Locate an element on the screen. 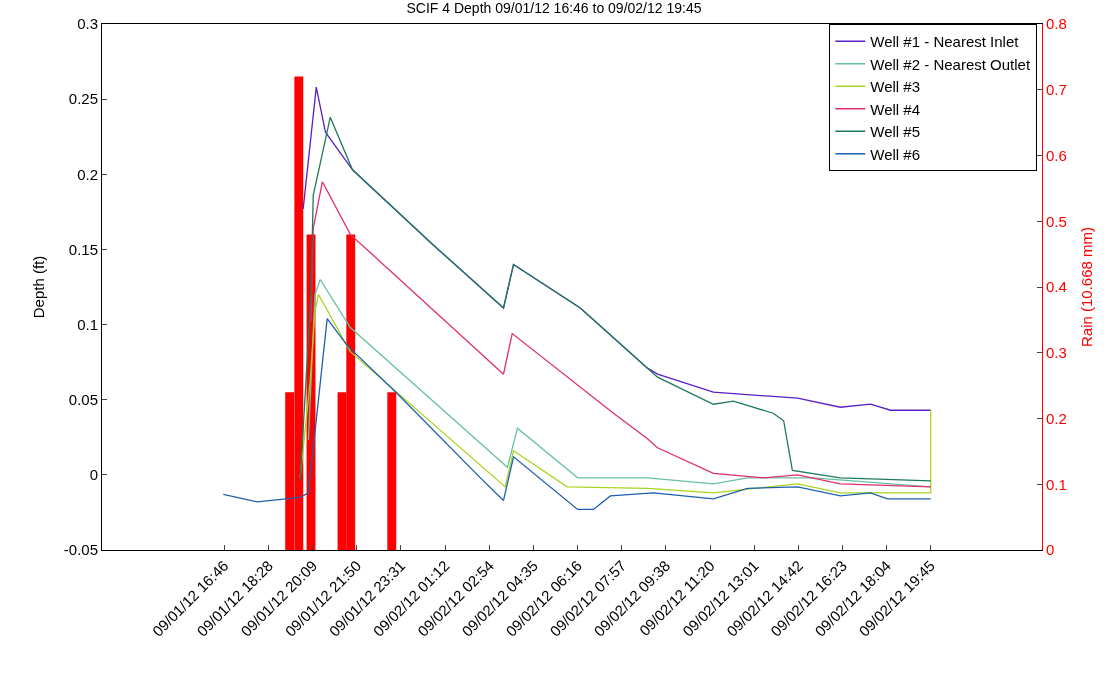  y2-tick-label: 0.1 is located at coordinates (1056, 484).